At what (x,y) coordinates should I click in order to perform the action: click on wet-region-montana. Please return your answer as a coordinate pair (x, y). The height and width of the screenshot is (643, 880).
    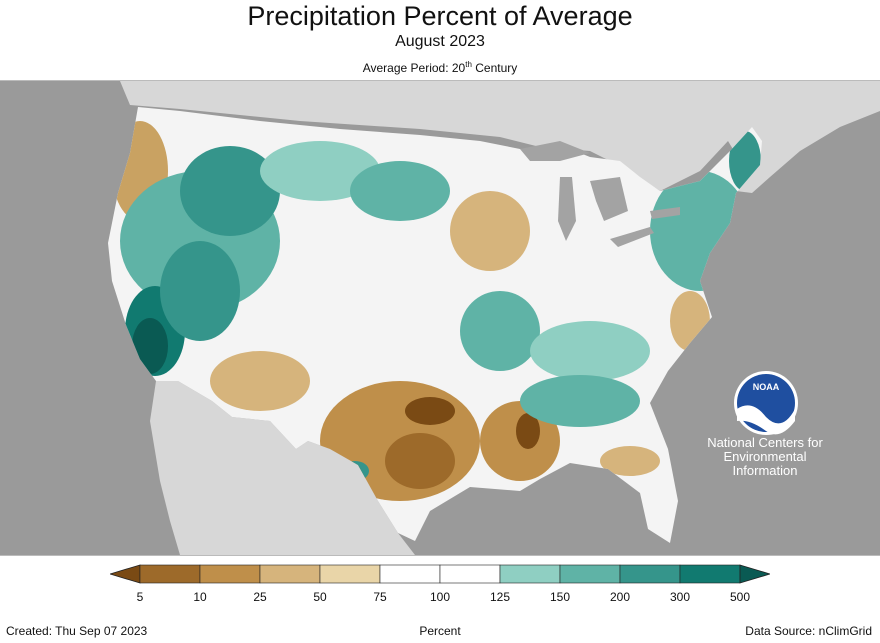
    Looking at the image, I should click on (320, 171).